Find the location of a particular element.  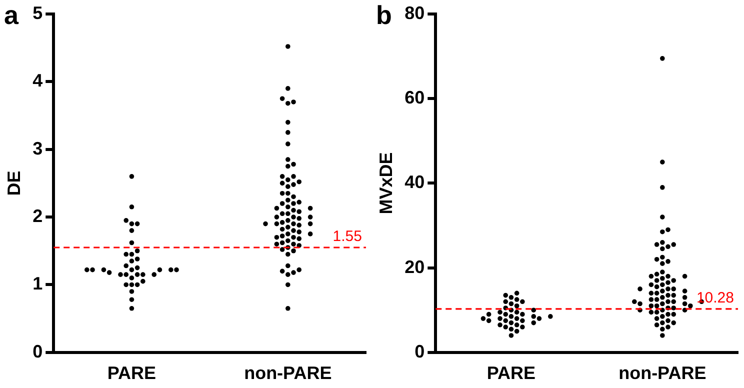

y-tick-label: 1 is located at coordinates (37, 284).